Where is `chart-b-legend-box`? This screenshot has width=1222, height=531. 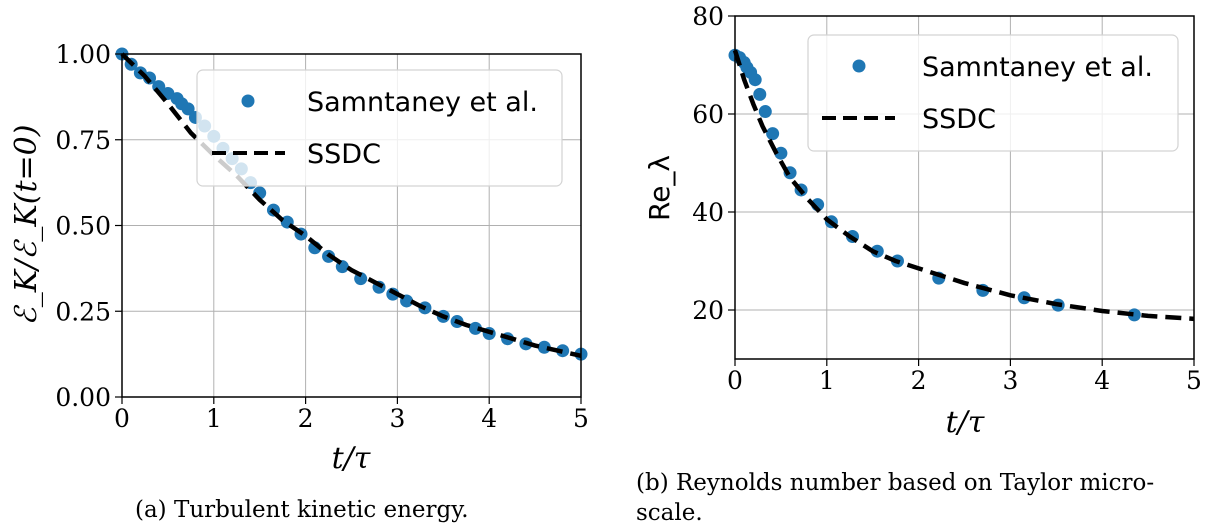
chart-b-legend-box is located at coordinates (993, 93).